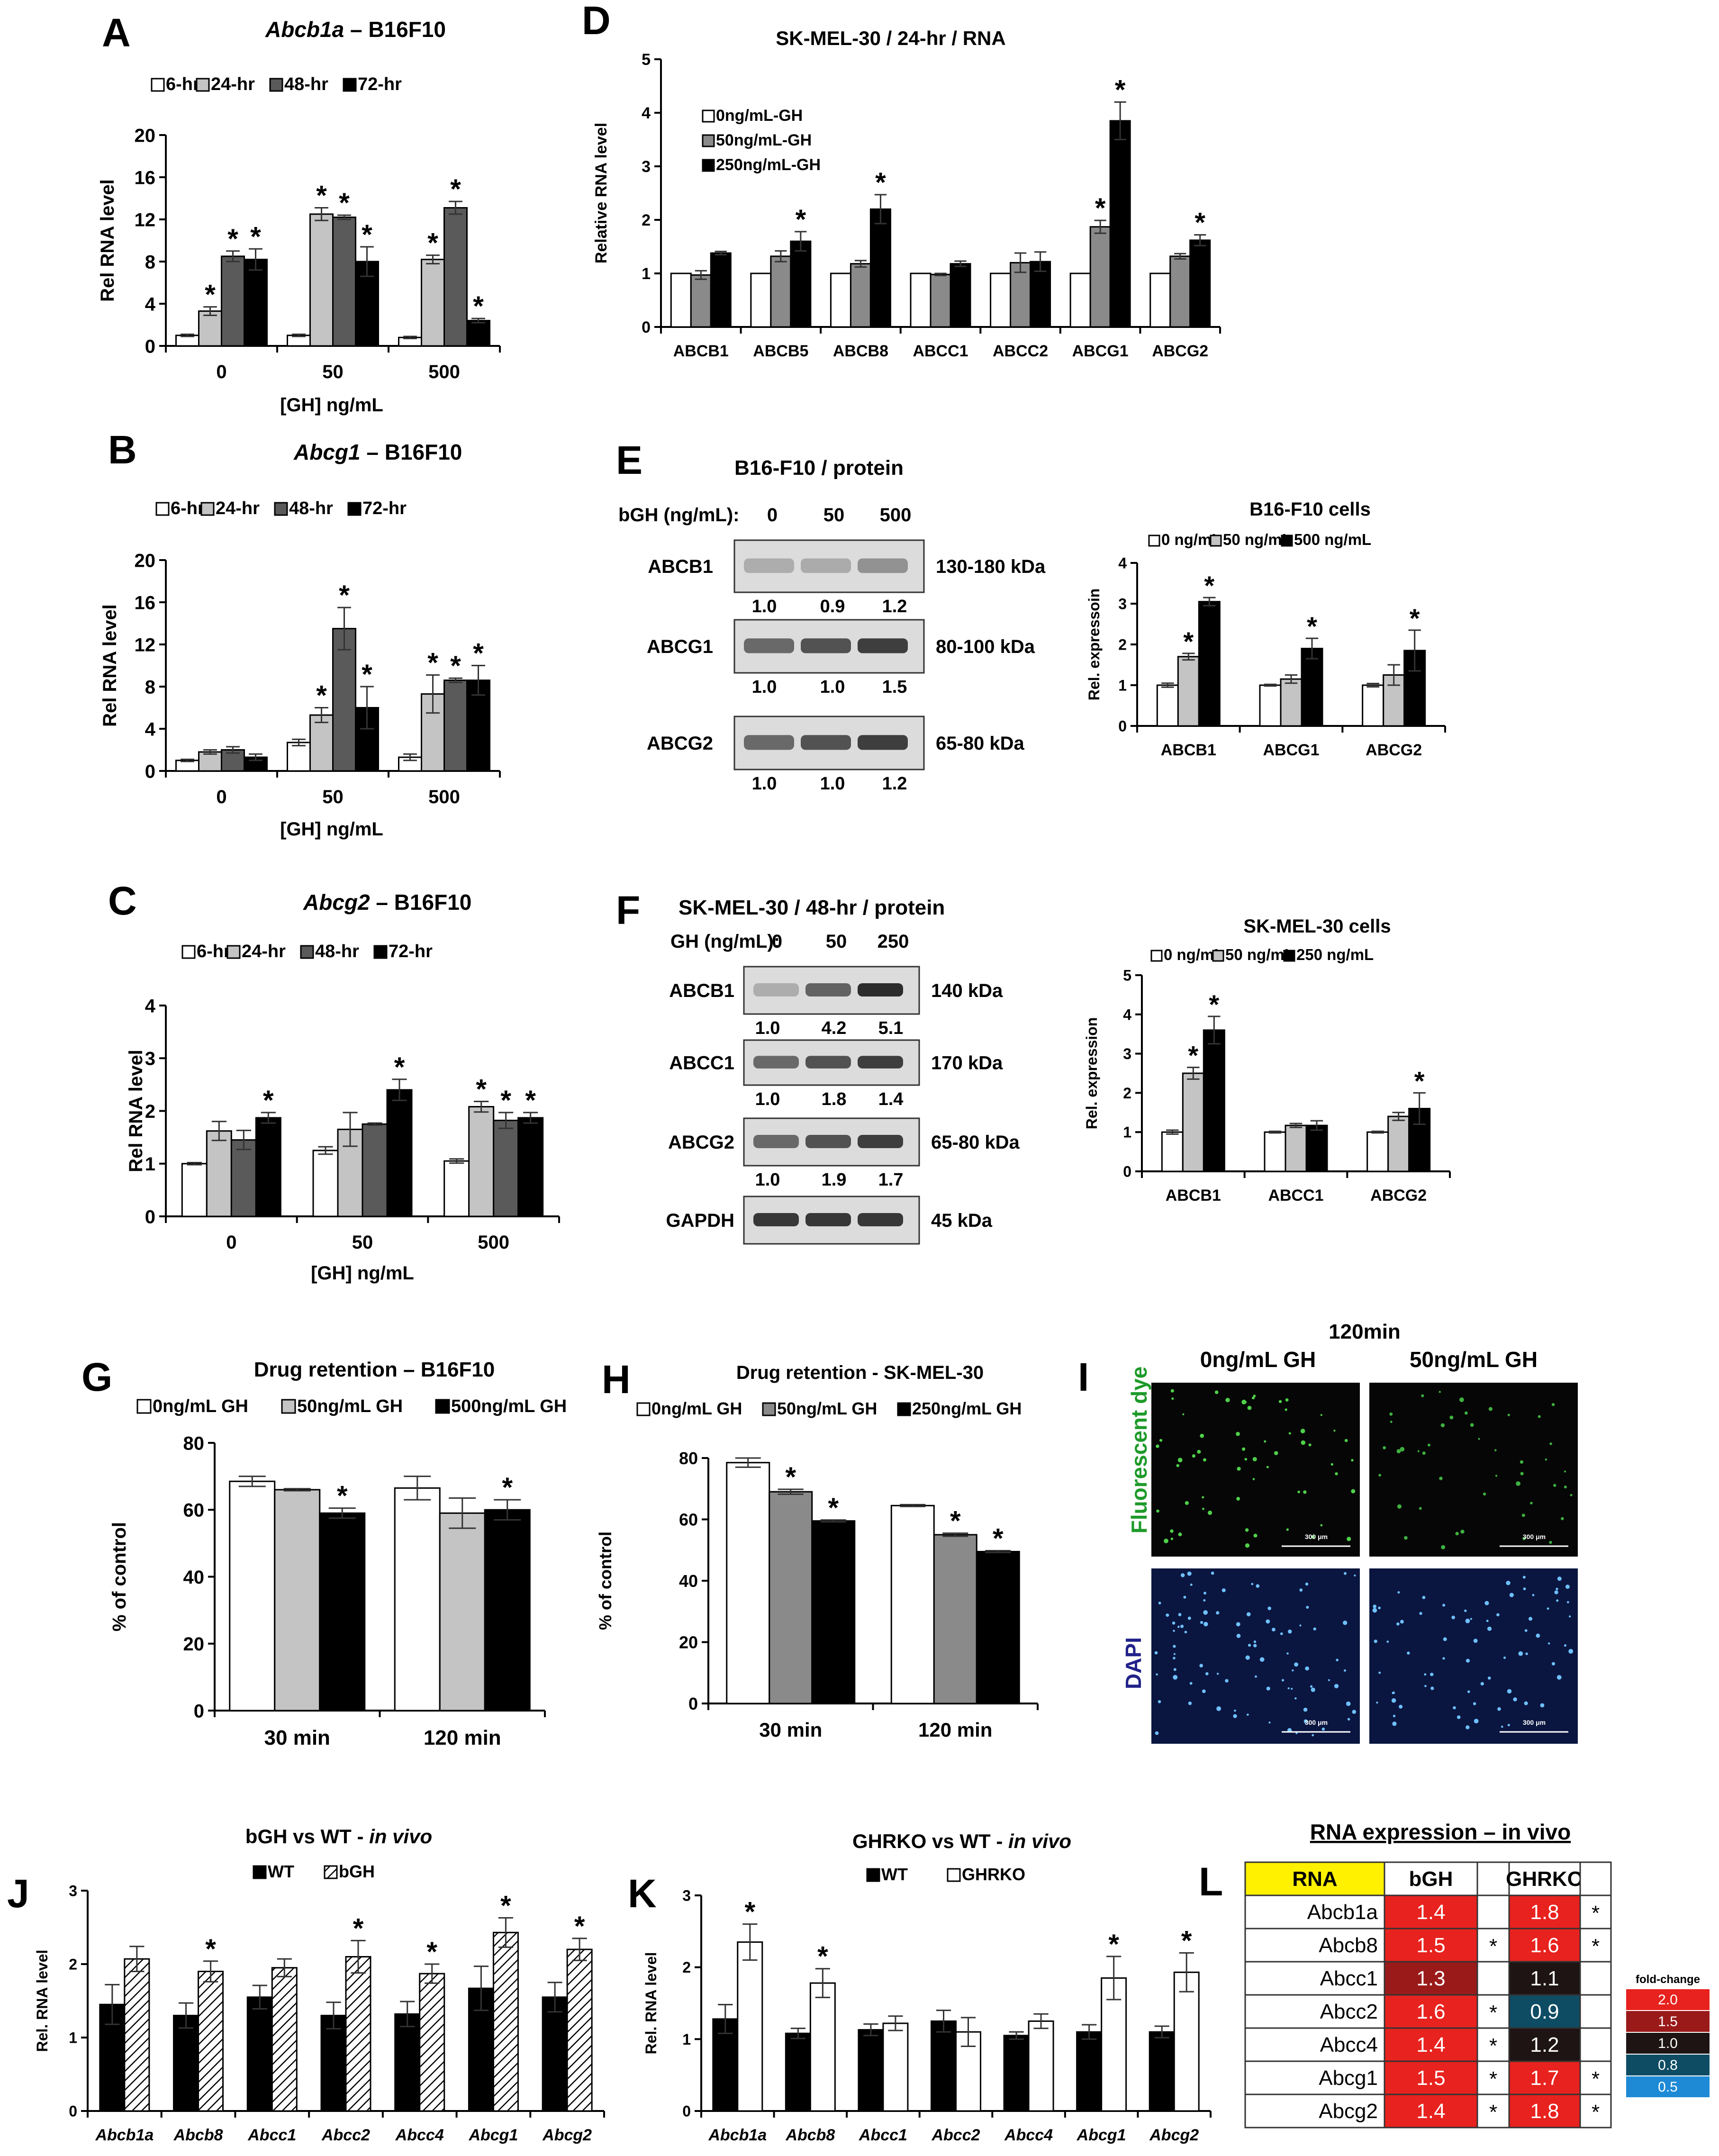  I want to click on panel-letter-e: E, so click(629, 460).